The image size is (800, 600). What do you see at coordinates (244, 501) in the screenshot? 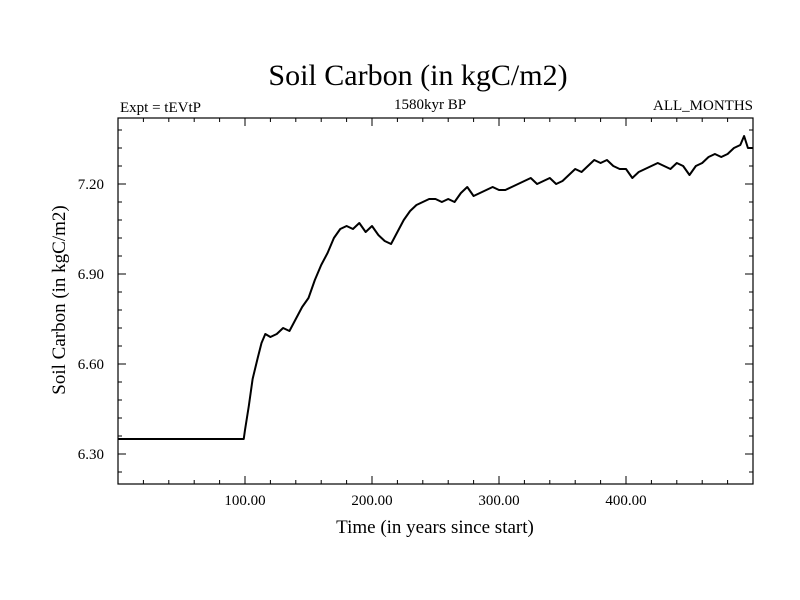
I see `x-tick-label: 100.00` at bounding box center [244, 501].